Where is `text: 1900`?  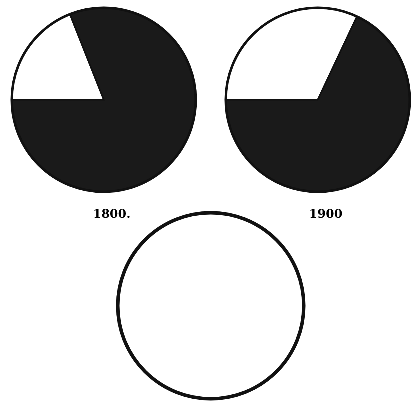 text: 1900 is located at coordinates (326, 214).